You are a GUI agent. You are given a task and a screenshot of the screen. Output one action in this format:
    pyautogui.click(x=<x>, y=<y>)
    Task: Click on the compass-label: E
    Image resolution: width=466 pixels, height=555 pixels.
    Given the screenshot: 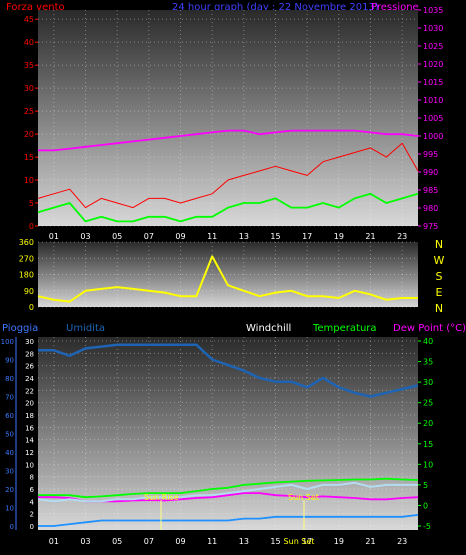 What is the action you would take?
    pyautogui.click(x=439, y=292)
    